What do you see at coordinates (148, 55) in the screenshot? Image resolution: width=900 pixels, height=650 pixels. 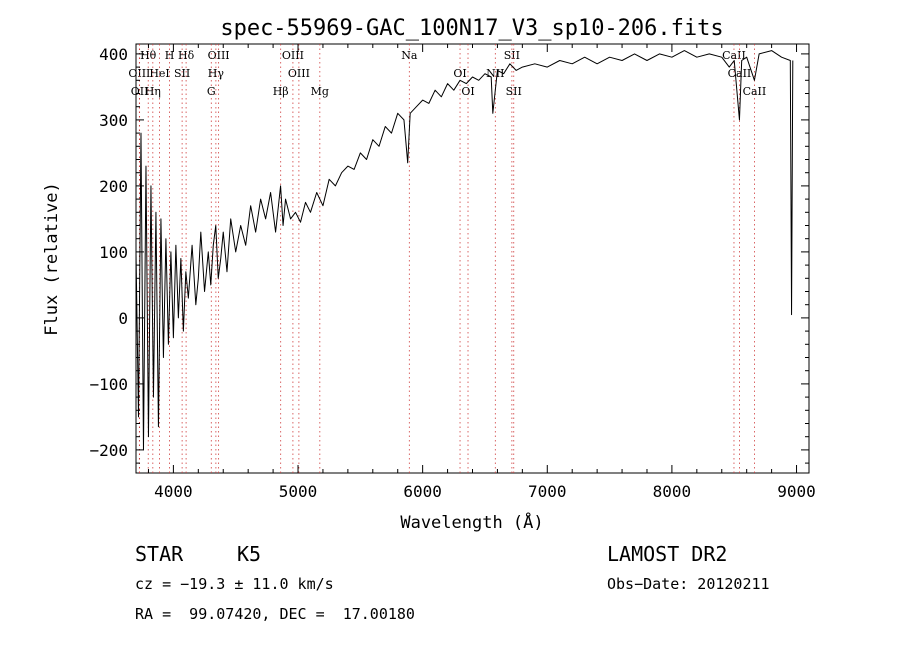 I see `line-marker-label: Hθ` at bounding box center [148, 55].